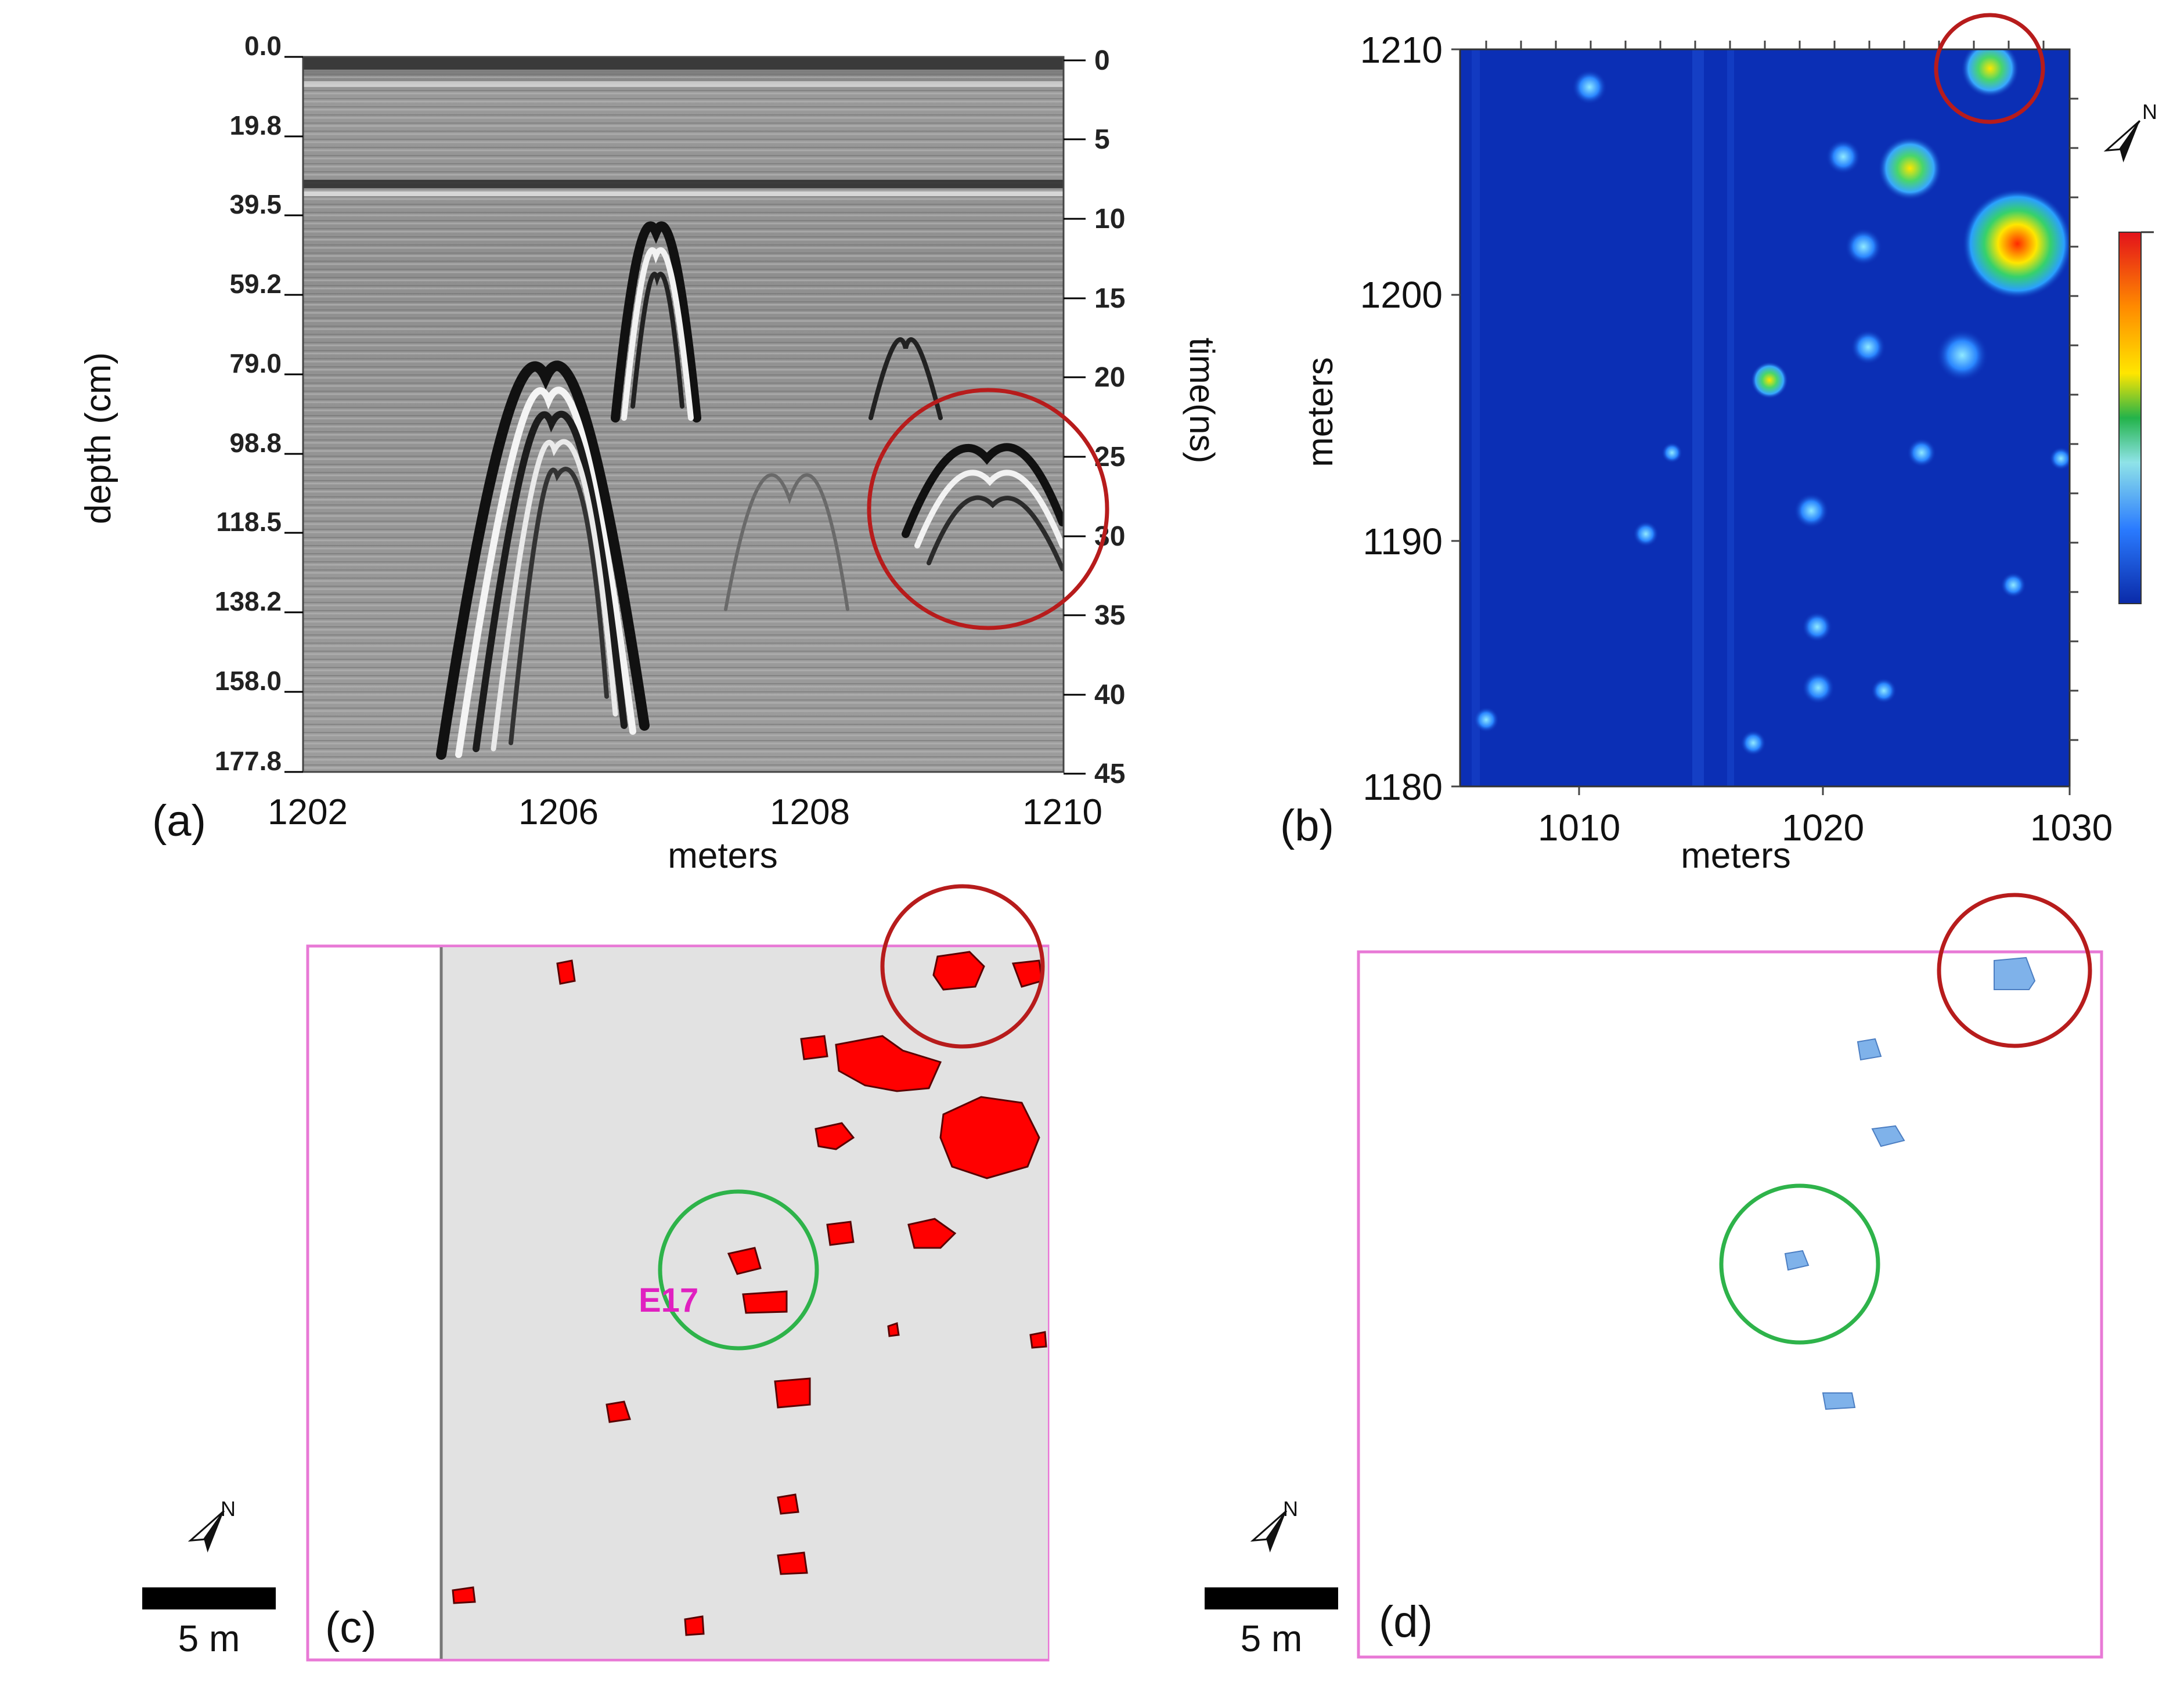 The width and height of the screenshot is (2184, 1682). I want to click on x-tick: 1206, so click(558, 812).